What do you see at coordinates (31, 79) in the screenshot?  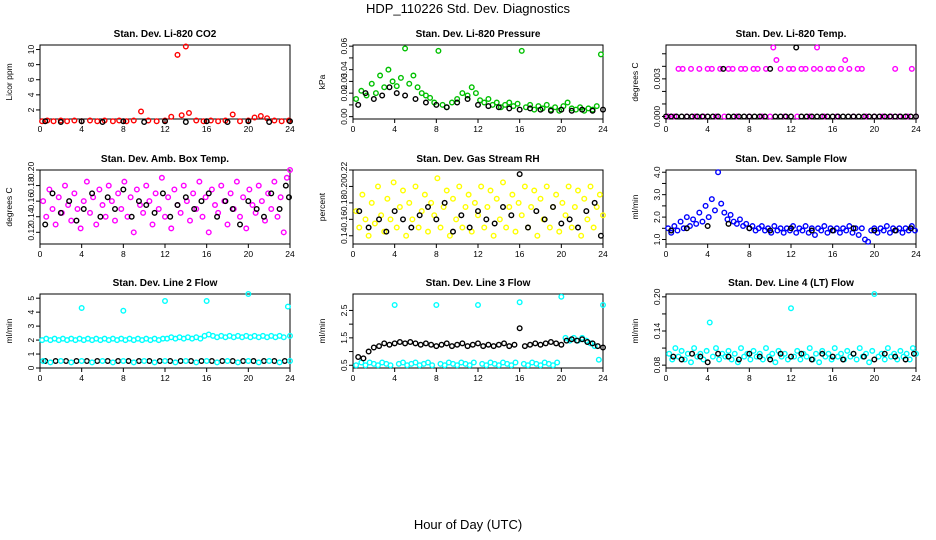 I see `y-tick-label: 6` at bounding box center [31, 79].